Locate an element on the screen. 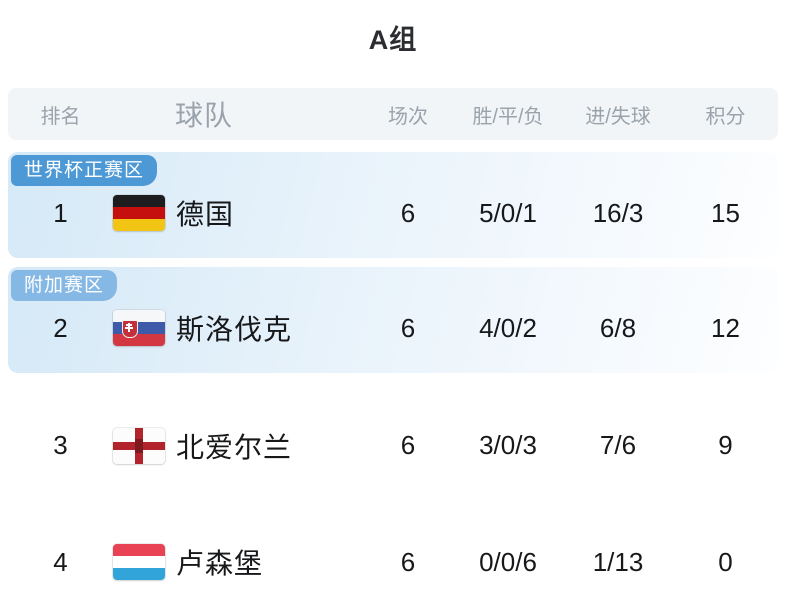 The image size is (786, 598). points-value: 9 is located at coordinates (725, 445).